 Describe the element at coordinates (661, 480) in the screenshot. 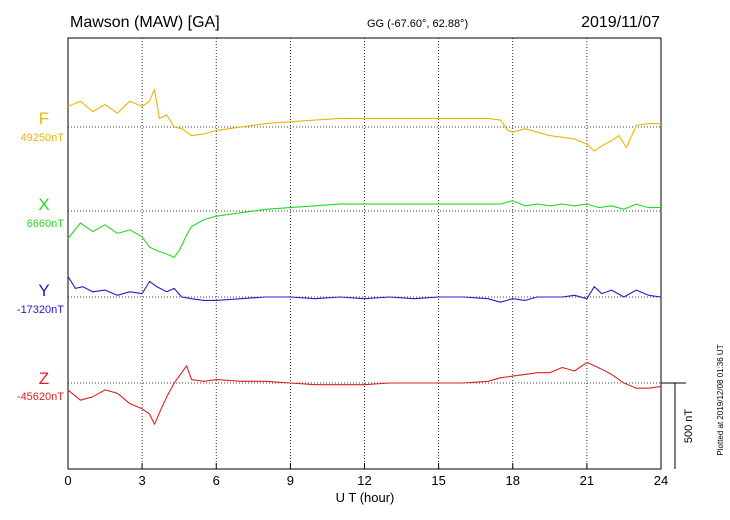

I see `x-tick-label: 24` at that location.